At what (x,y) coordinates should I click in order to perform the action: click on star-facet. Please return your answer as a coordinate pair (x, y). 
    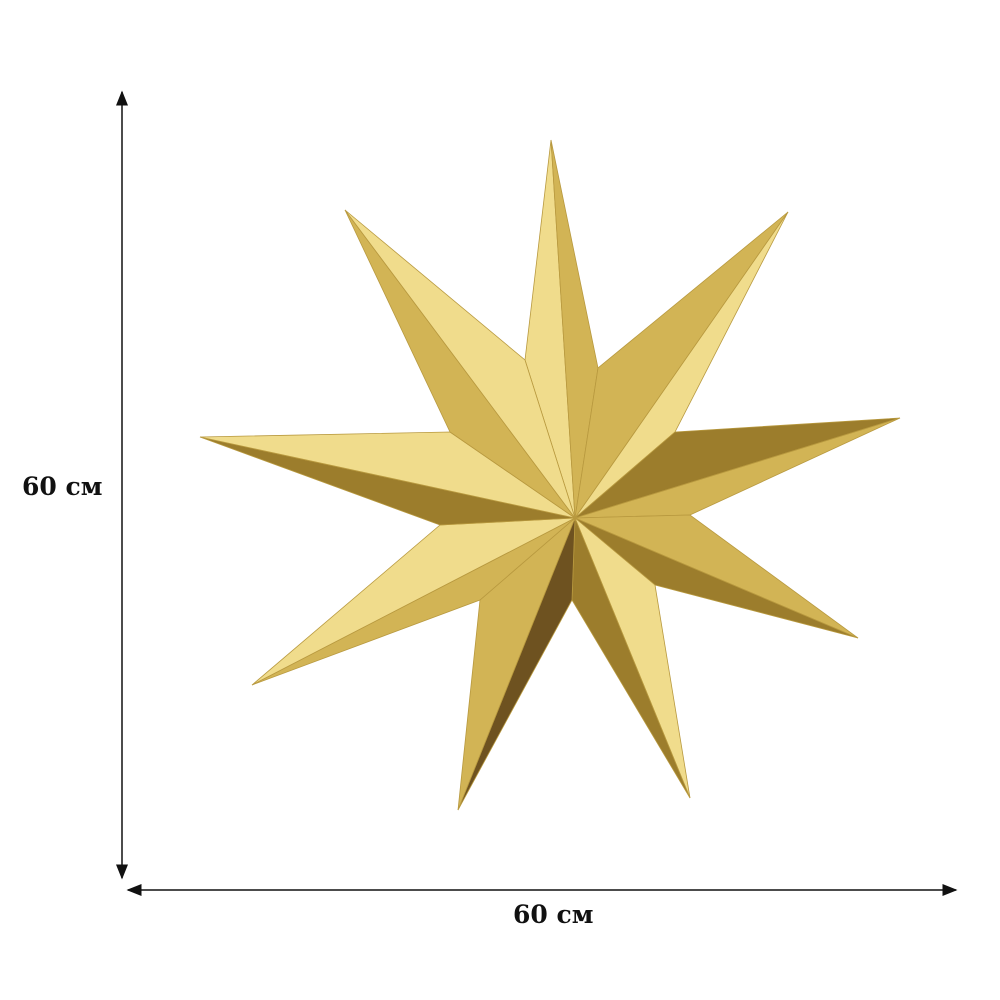
    Looking at the image, I should click on (460, 364).